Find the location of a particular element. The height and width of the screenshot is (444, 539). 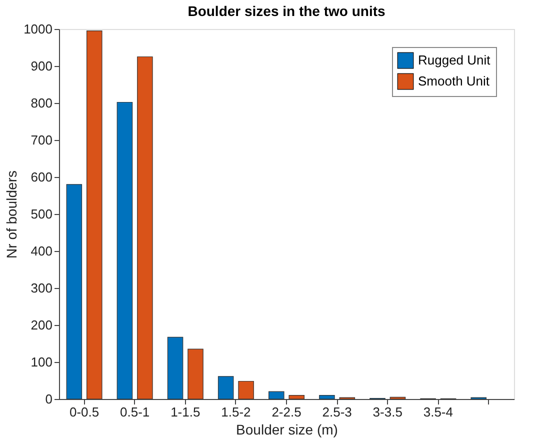

x-tick-label: 2-2.5 is located at coordinates (287, 412).